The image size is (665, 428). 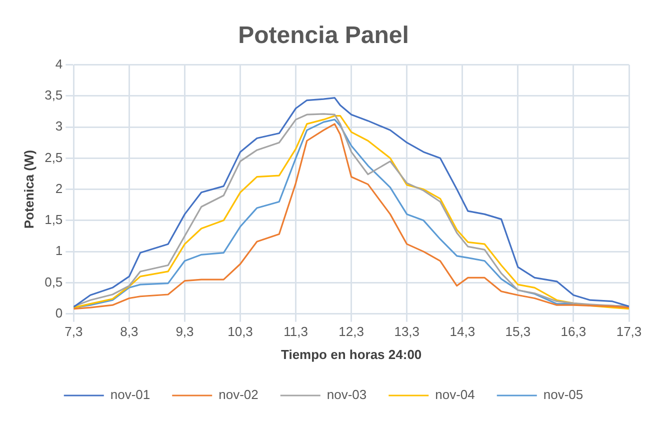 I want to click on y-tick-label: 0, so click(x=59, y=312).